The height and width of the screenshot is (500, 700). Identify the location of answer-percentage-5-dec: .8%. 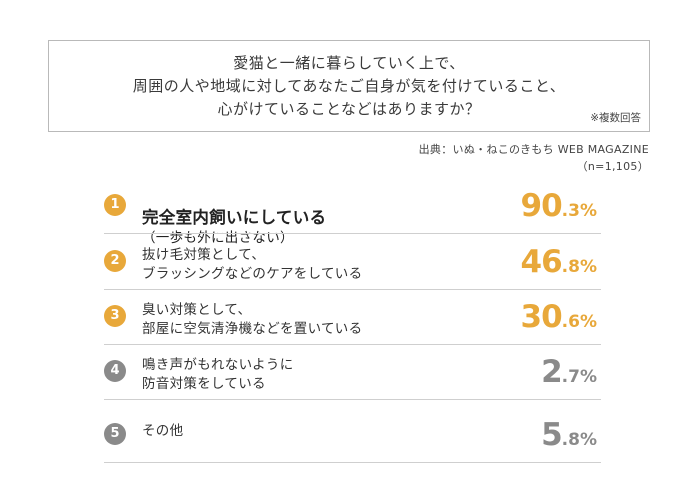
(579, 440).